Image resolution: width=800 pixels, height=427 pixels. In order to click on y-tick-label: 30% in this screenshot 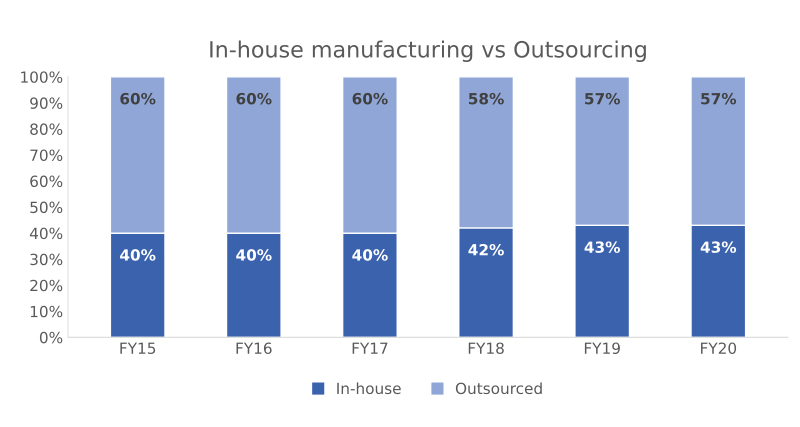, I will do `click(46, 260)`.